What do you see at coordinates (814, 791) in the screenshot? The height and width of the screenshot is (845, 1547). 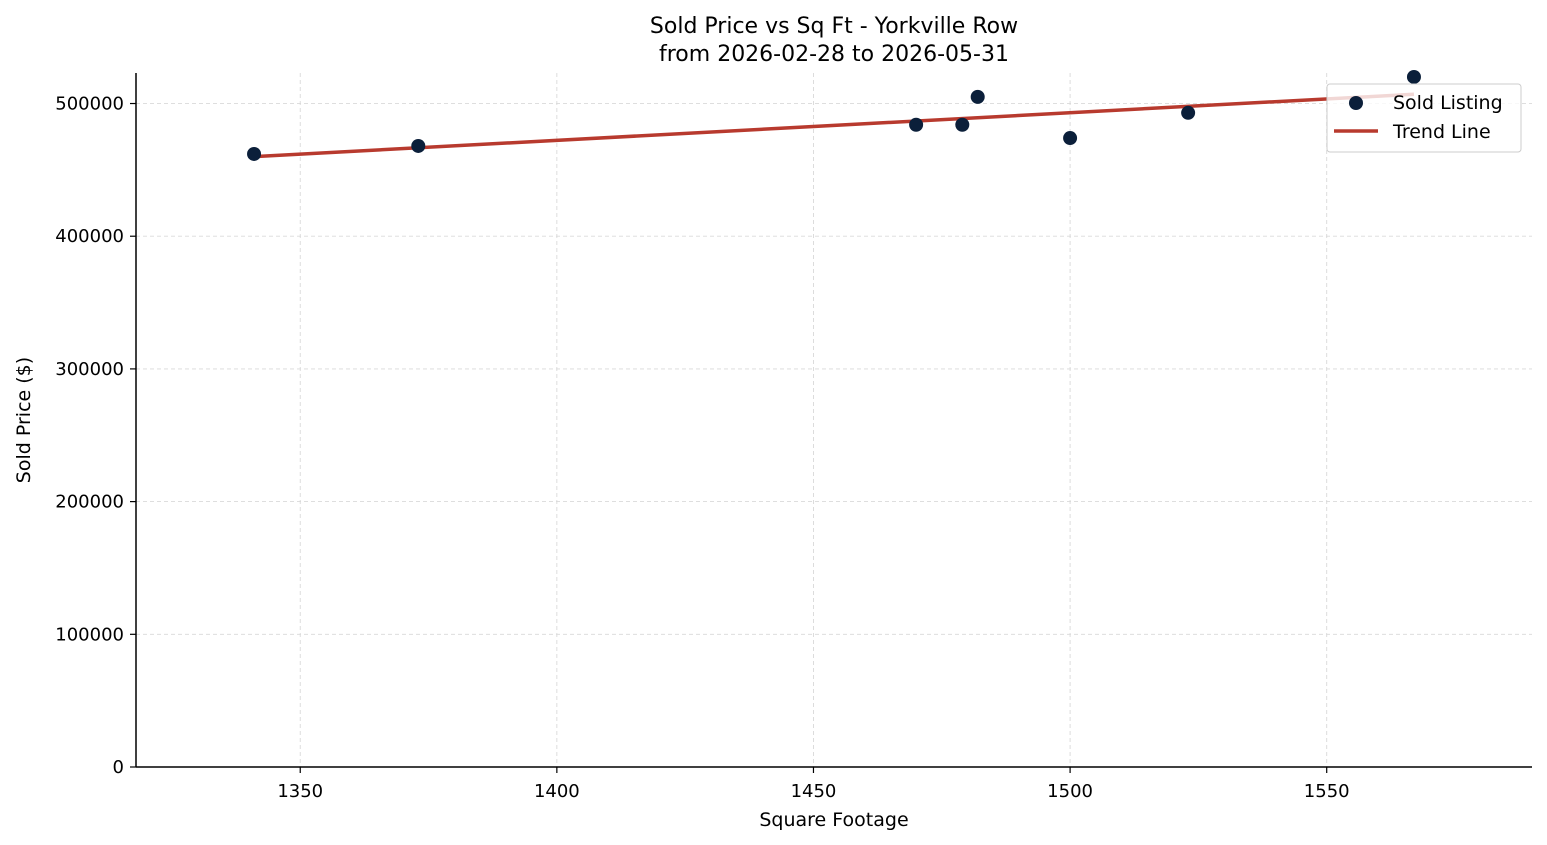 I see `x-tick-label: 1450` at bounding box center [814, 791].